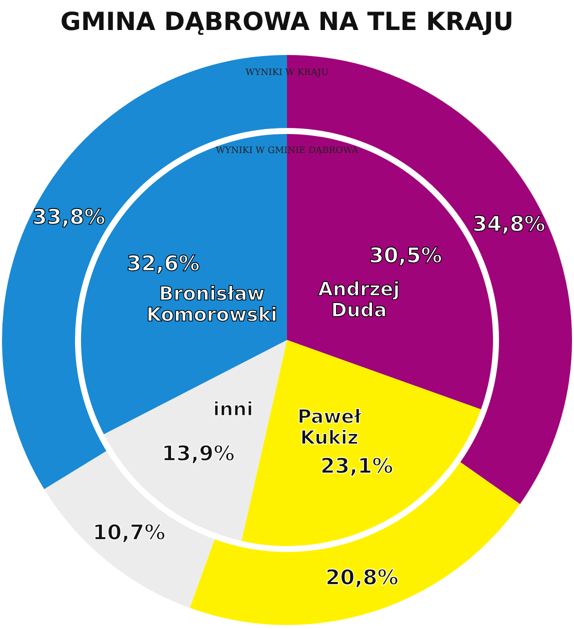  Describe the element at coordinates (359, 300) in the screenshot. I see `slice-label: Andrzej Duda` at that location.